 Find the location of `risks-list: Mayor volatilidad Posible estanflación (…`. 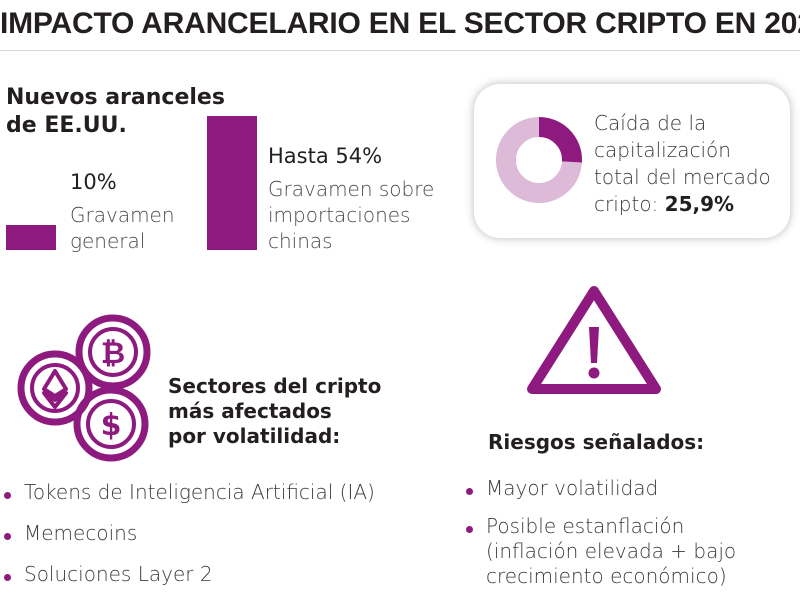

risks-list: Mayor volatilidad Posible estanflación (… is located at coordinates (600, 532).